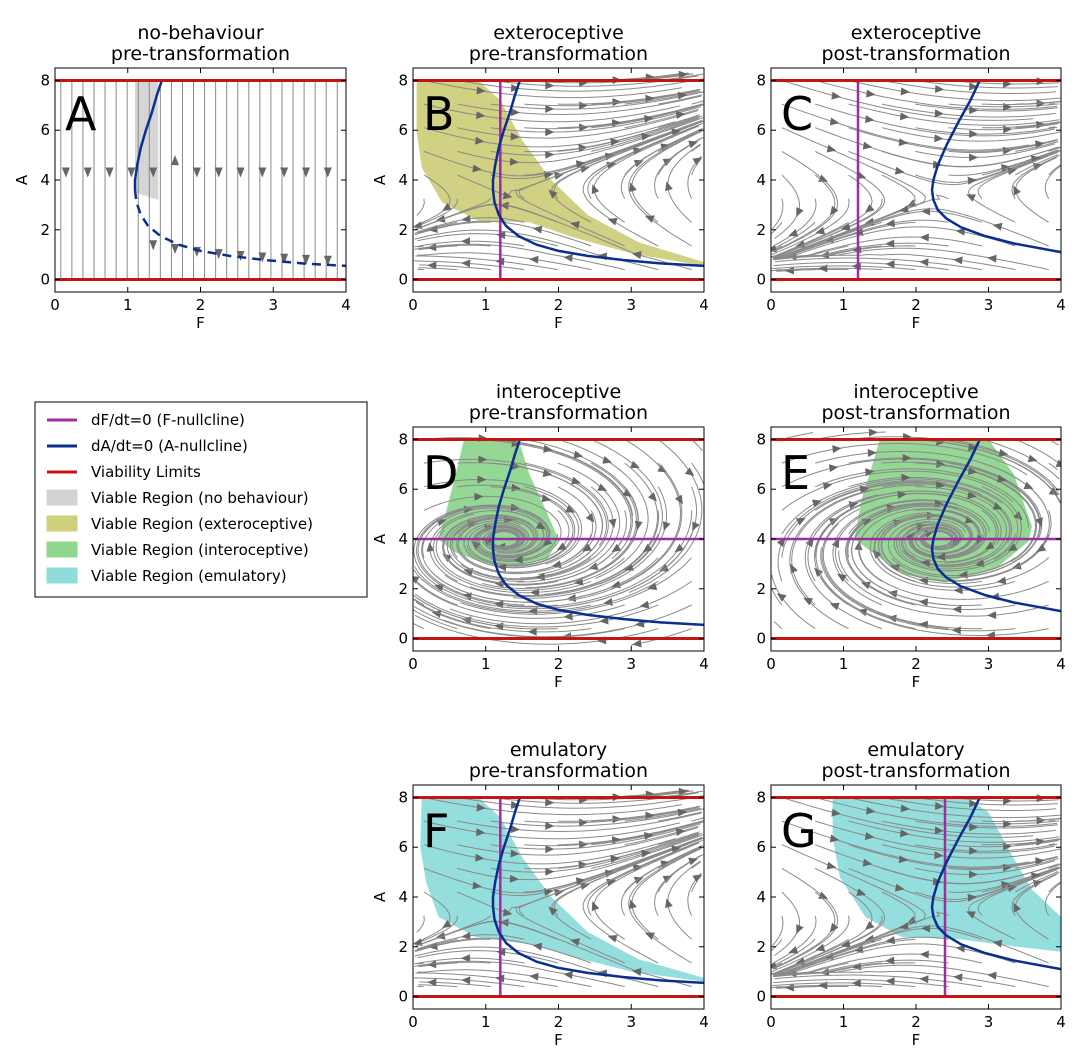  What do you see at coordinates (562, 889) in the screenshot?
I see `viable-region-F` at bounding box center [562, 889].